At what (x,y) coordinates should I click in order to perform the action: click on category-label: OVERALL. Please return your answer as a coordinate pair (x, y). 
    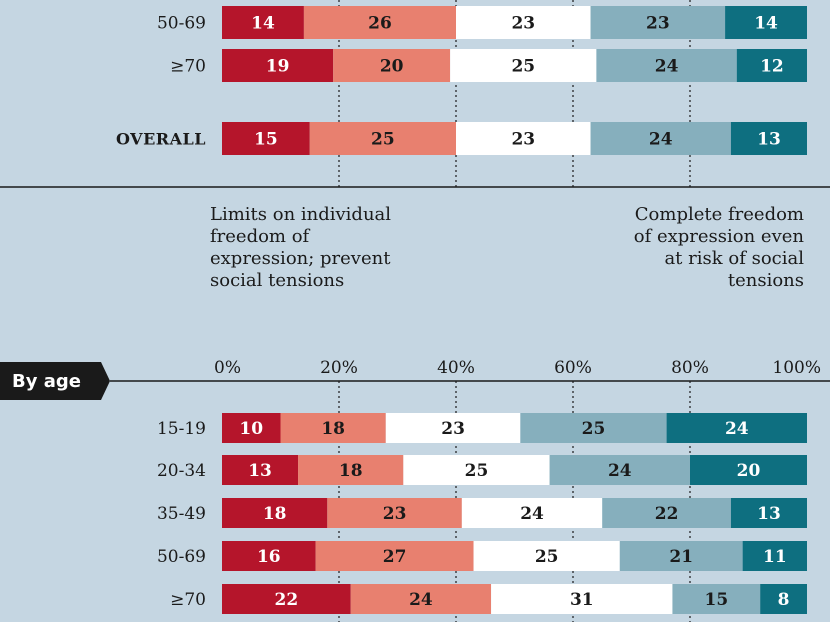
    Looking at the image, I should click on (161, 139).